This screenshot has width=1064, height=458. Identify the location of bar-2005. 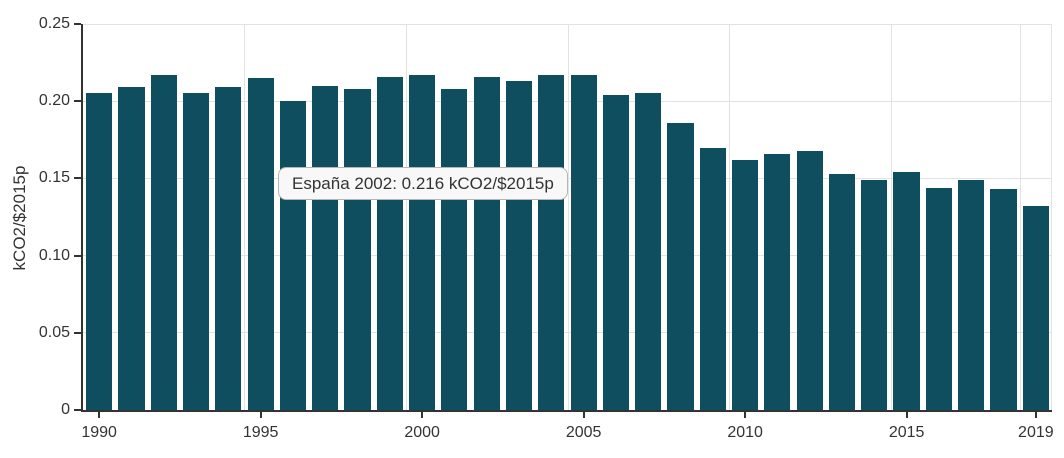
(583, 242).